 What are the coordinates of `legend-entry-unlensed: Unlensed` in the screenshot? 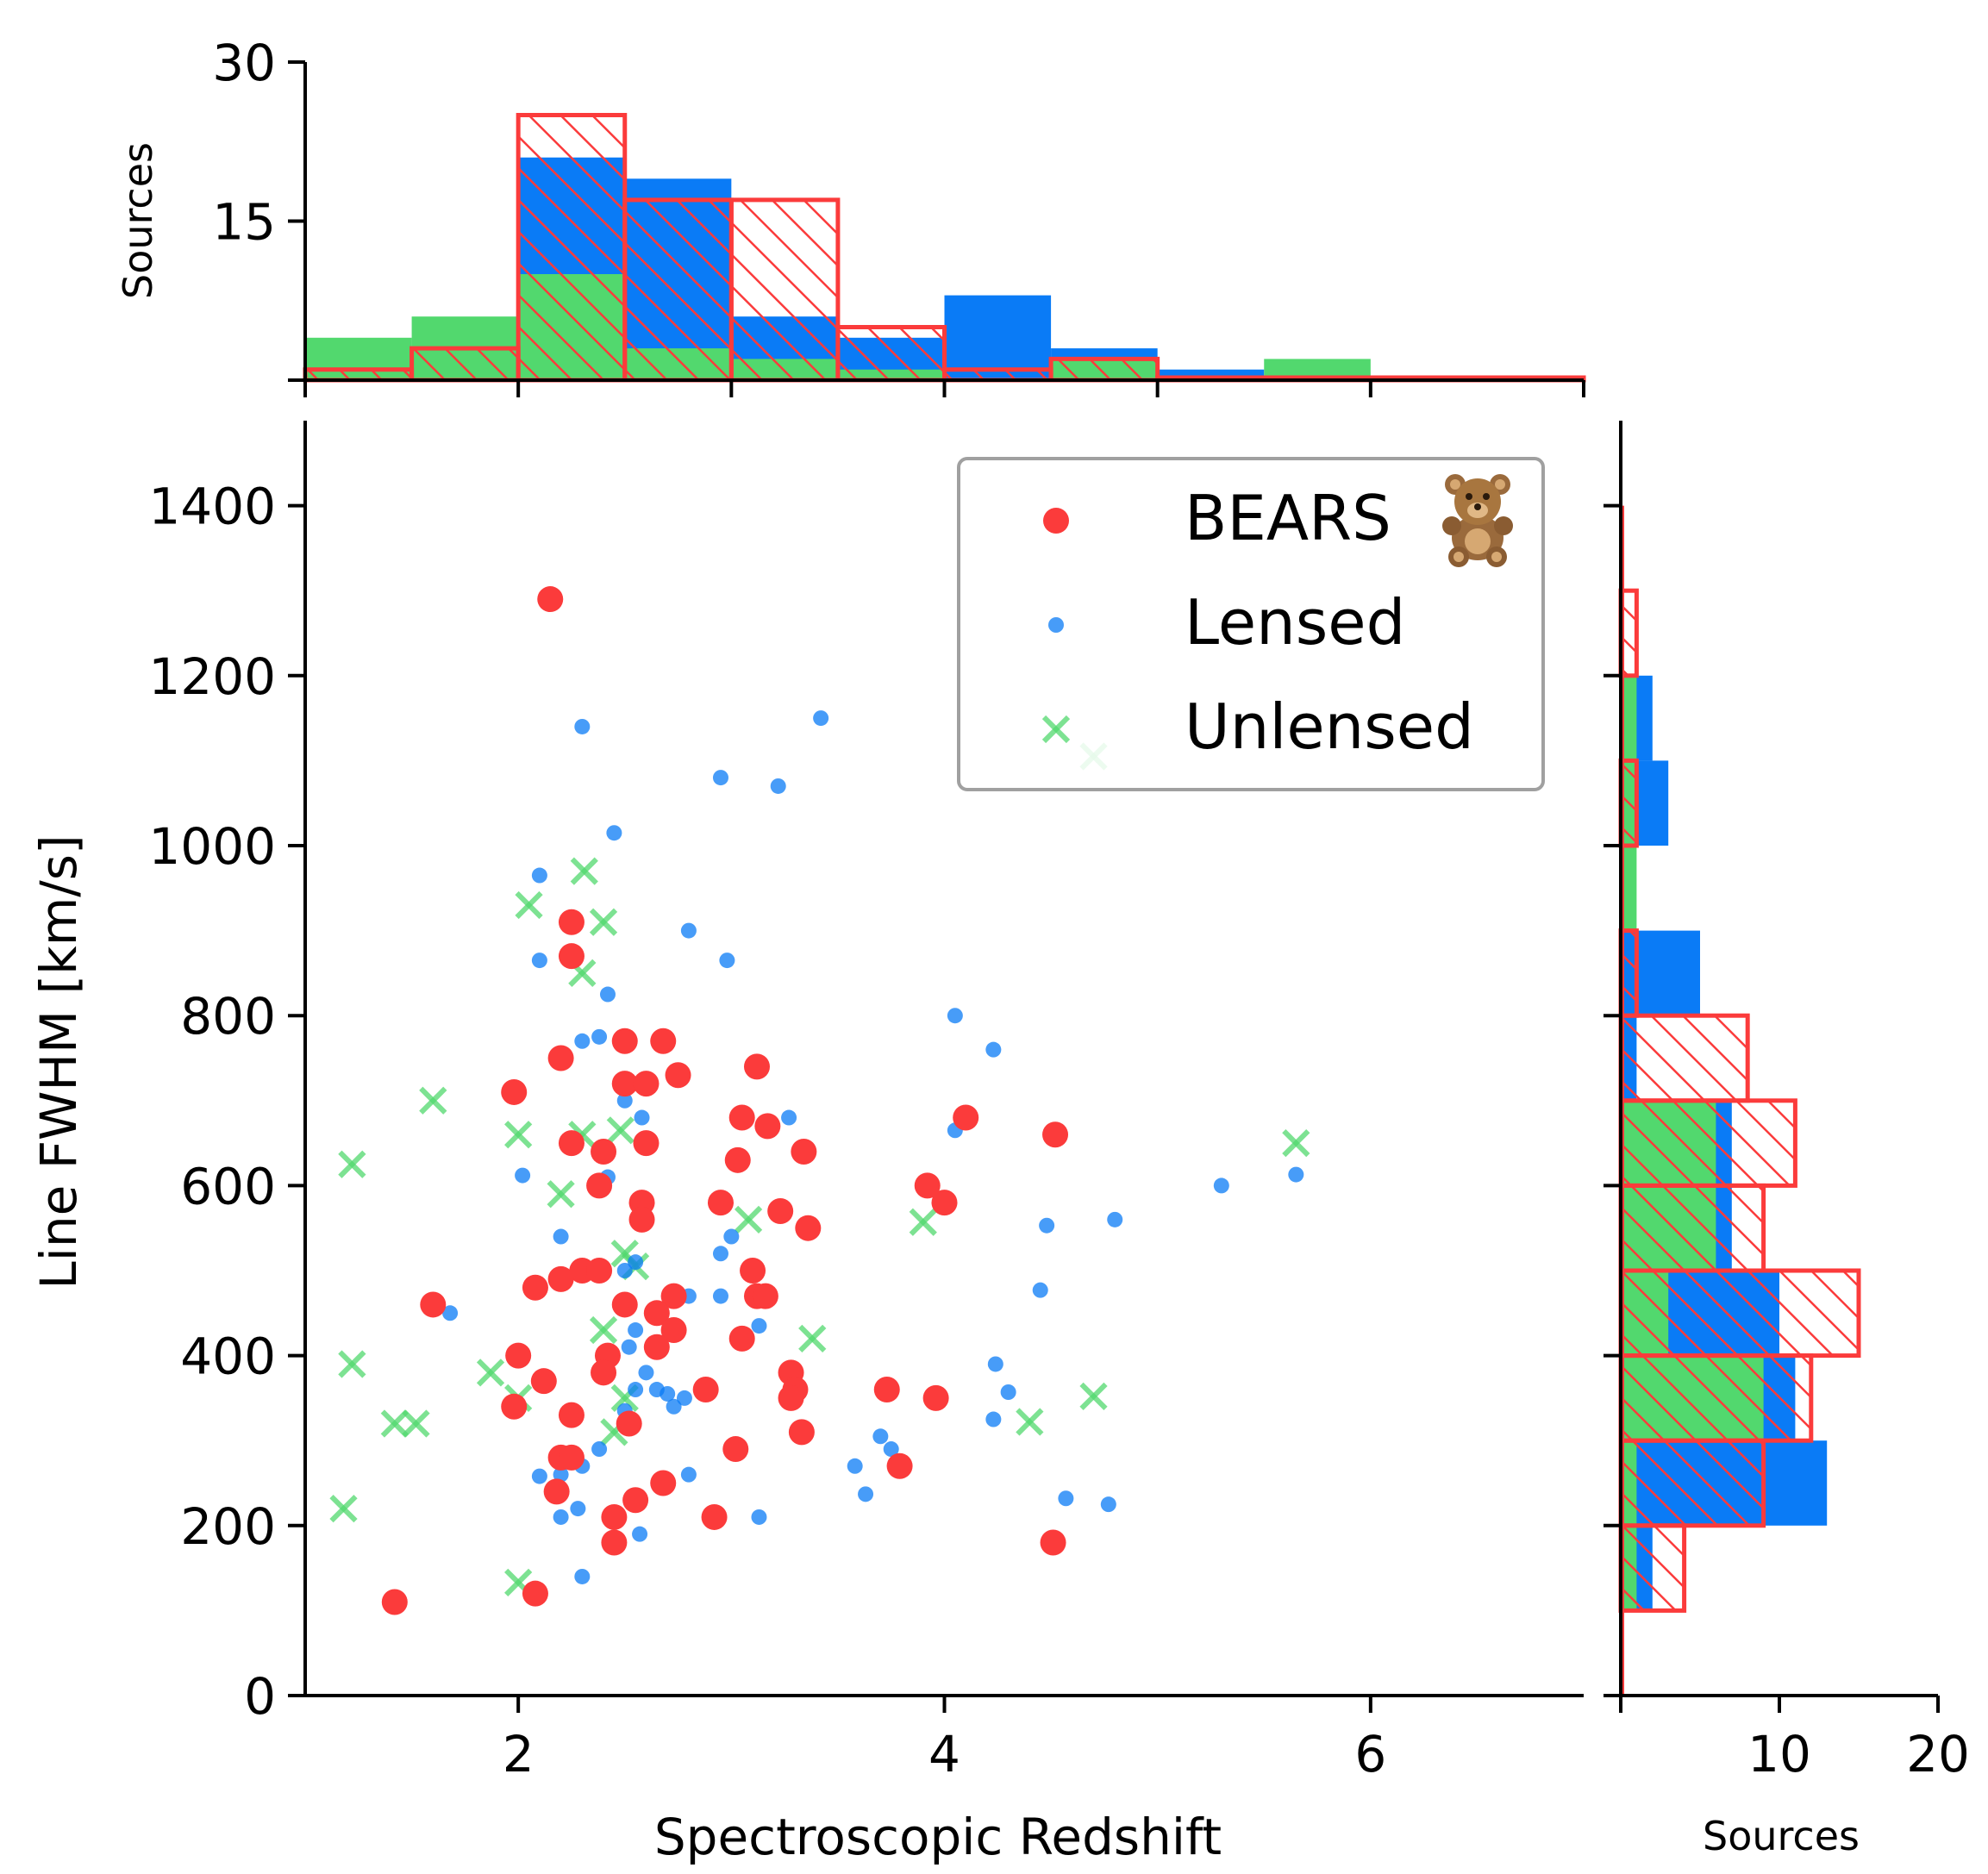 It's located at (1257, 726).